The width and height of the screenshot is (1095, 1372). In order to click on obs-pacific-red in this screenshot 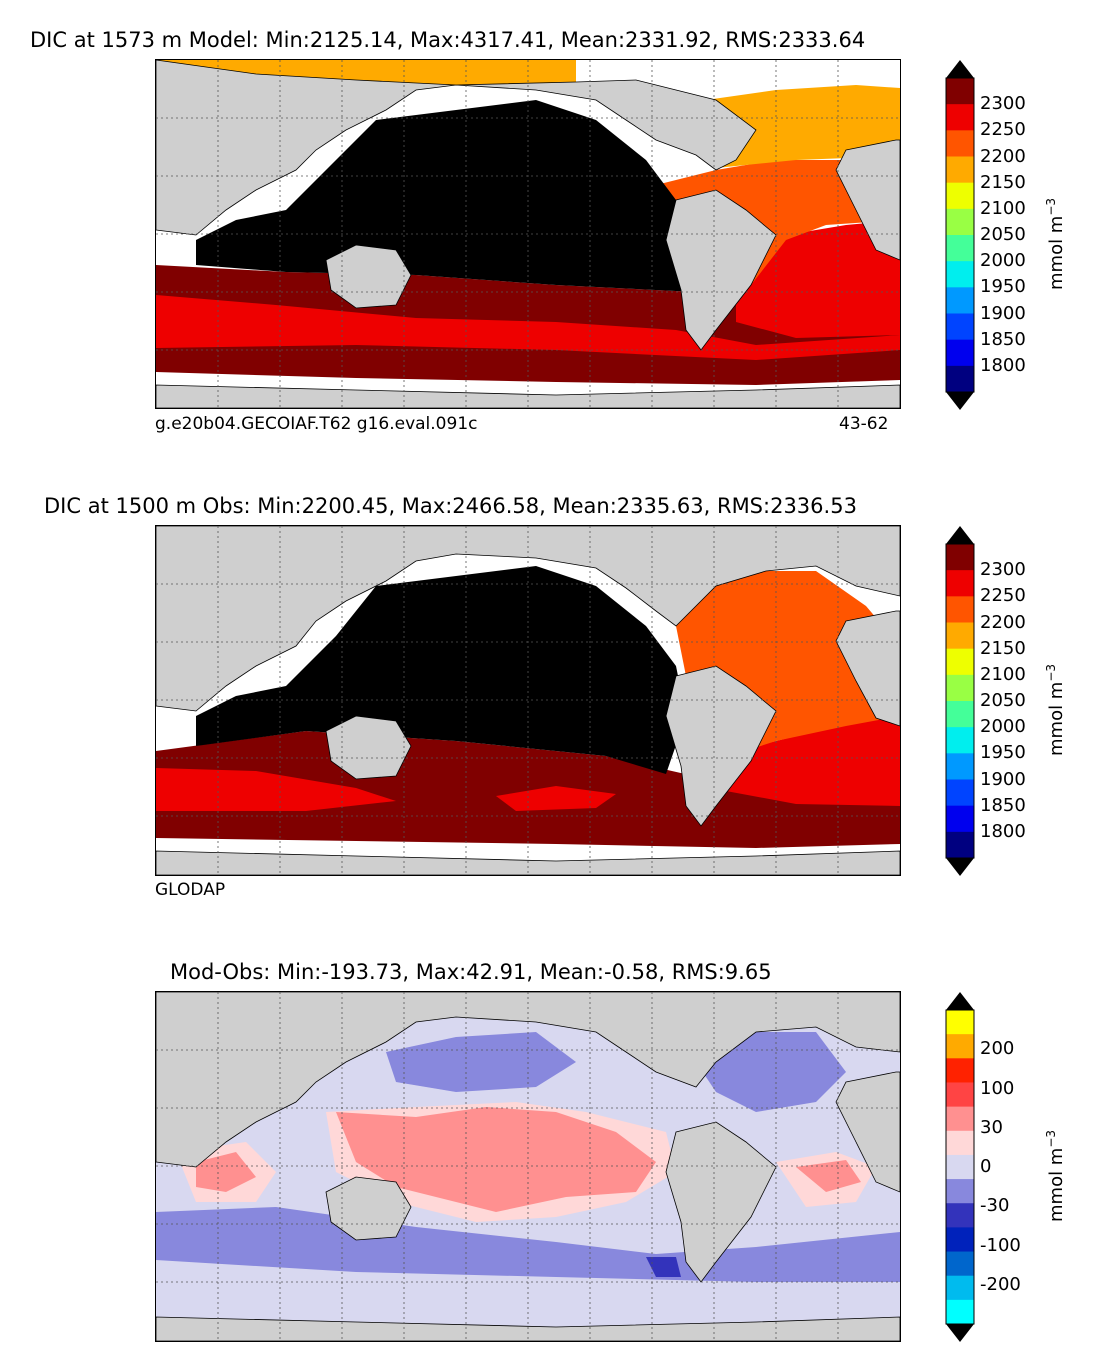, I will do `click(556, 798)`.